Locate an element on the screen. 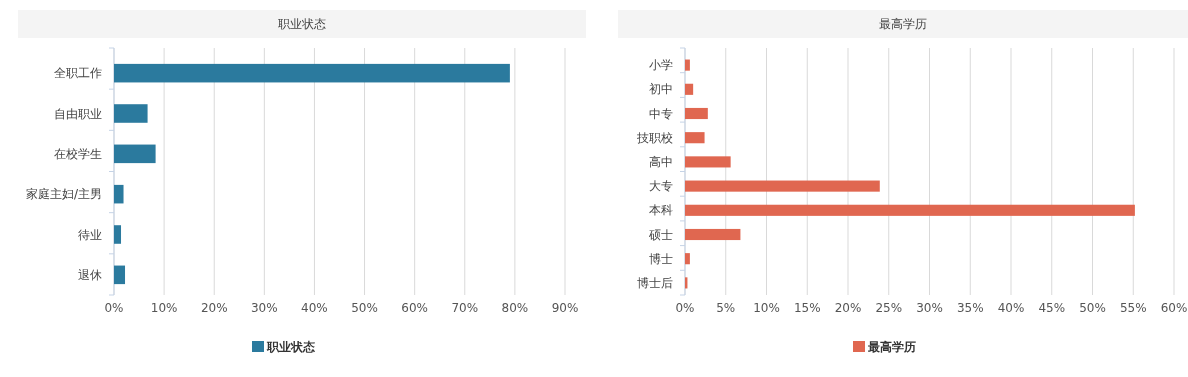 The width and height of the screenshot is (1188, 377). y-tick-label: 博士 is located at coordinates (661, 258).